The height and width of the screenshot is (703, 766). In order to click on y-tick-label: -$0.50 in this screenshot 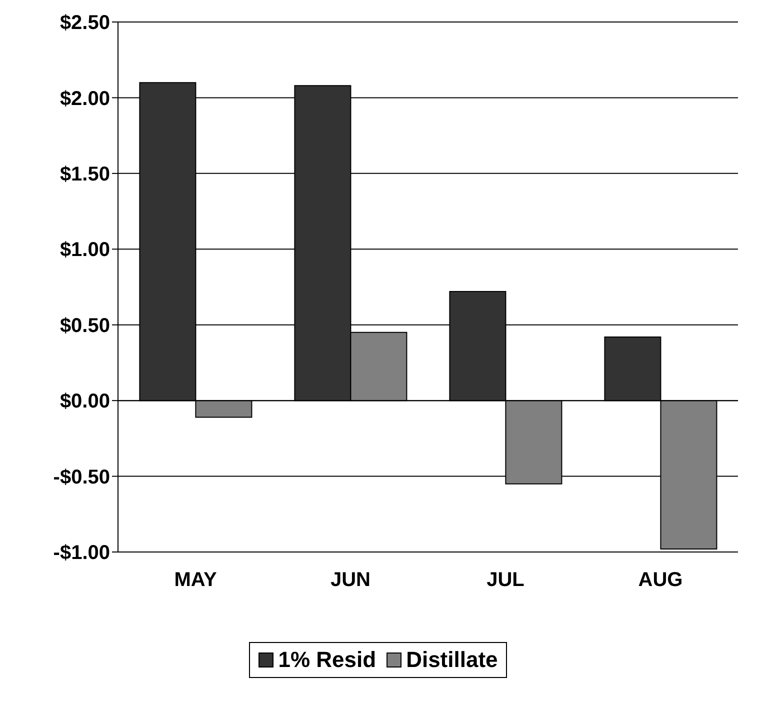, I will do `click(81, 477)`.